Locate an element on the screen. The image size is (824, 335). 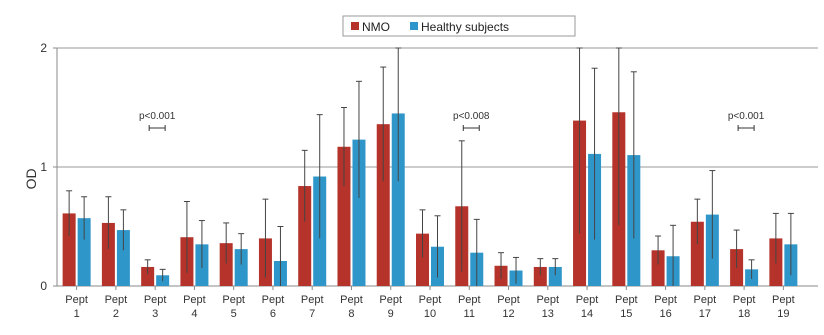
x-tick-label-line1-7: Pept is located at coordinates (312, 300).